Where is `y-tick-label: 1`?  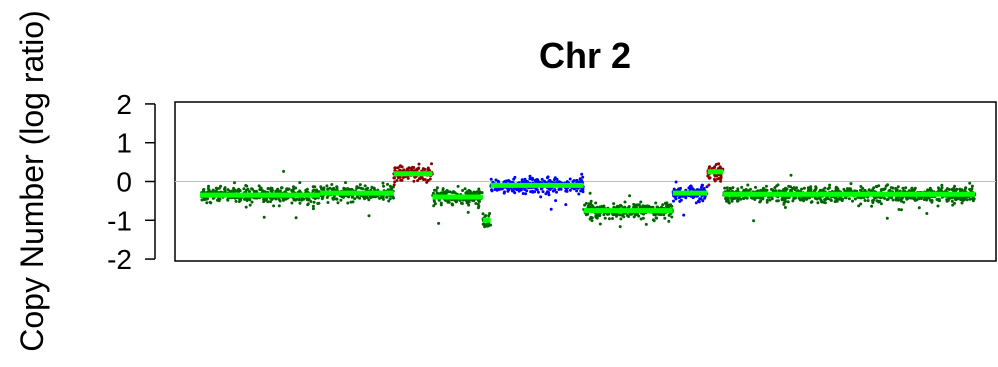
y-tick-label: 1 is located at coordinates (124, 143).